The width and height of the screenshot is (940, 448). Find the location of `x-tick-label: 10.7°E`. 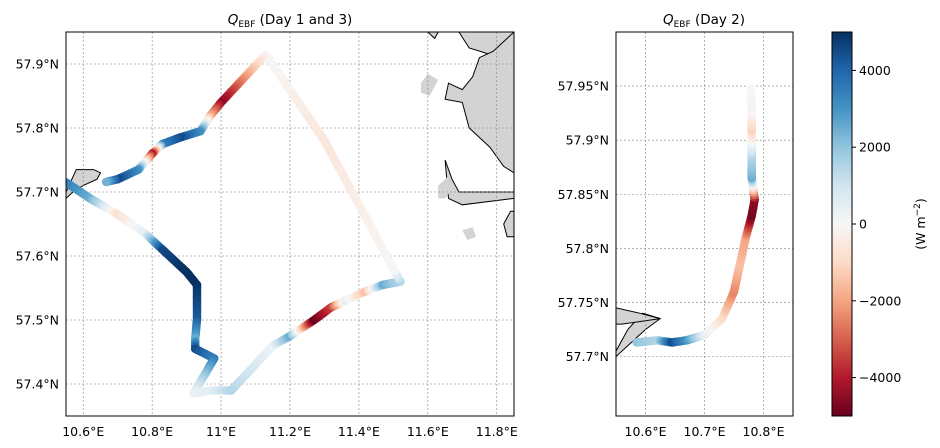

x-tick-label: 10.7°E is located at coordinates (705, 431).